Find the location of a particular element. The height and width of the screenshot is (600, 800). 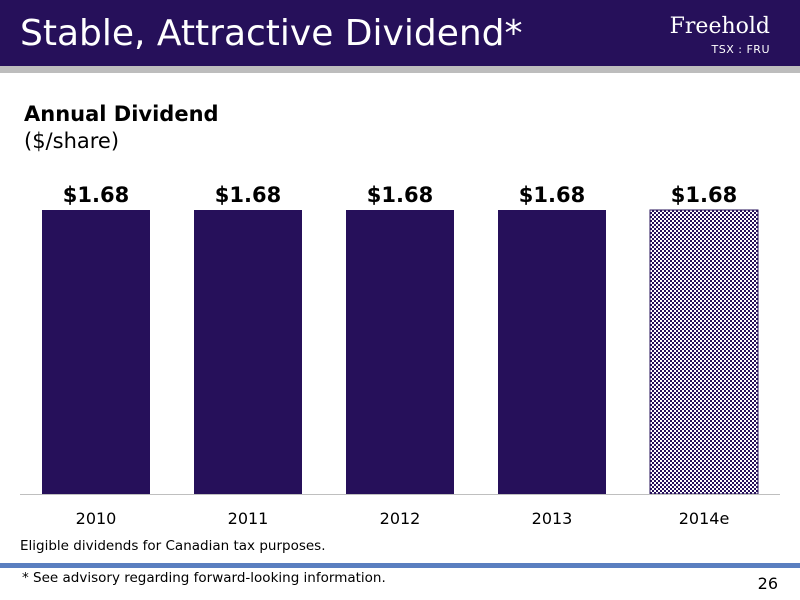

x-tick-label-2010: 2010 is located at coordinates (96, 518).